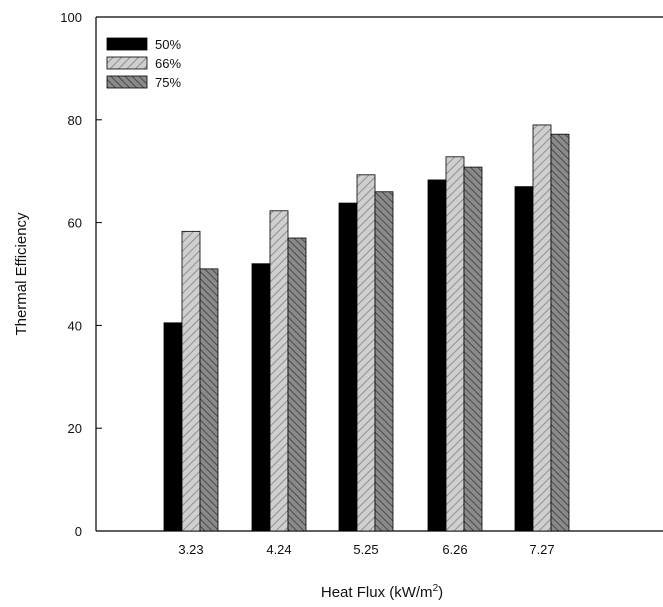 This screenshot has height=607, width=663. What do you see at coordinates (75, 325) in the screenshot?
I see `y-tick-label: 40` at bounding box center [75, 325].